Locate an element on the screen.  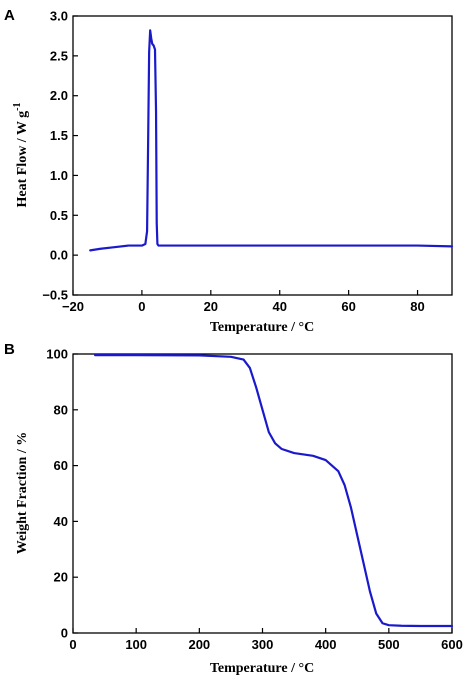
y-tick-label-b-5: 100 is located at coordinates (57, 354).